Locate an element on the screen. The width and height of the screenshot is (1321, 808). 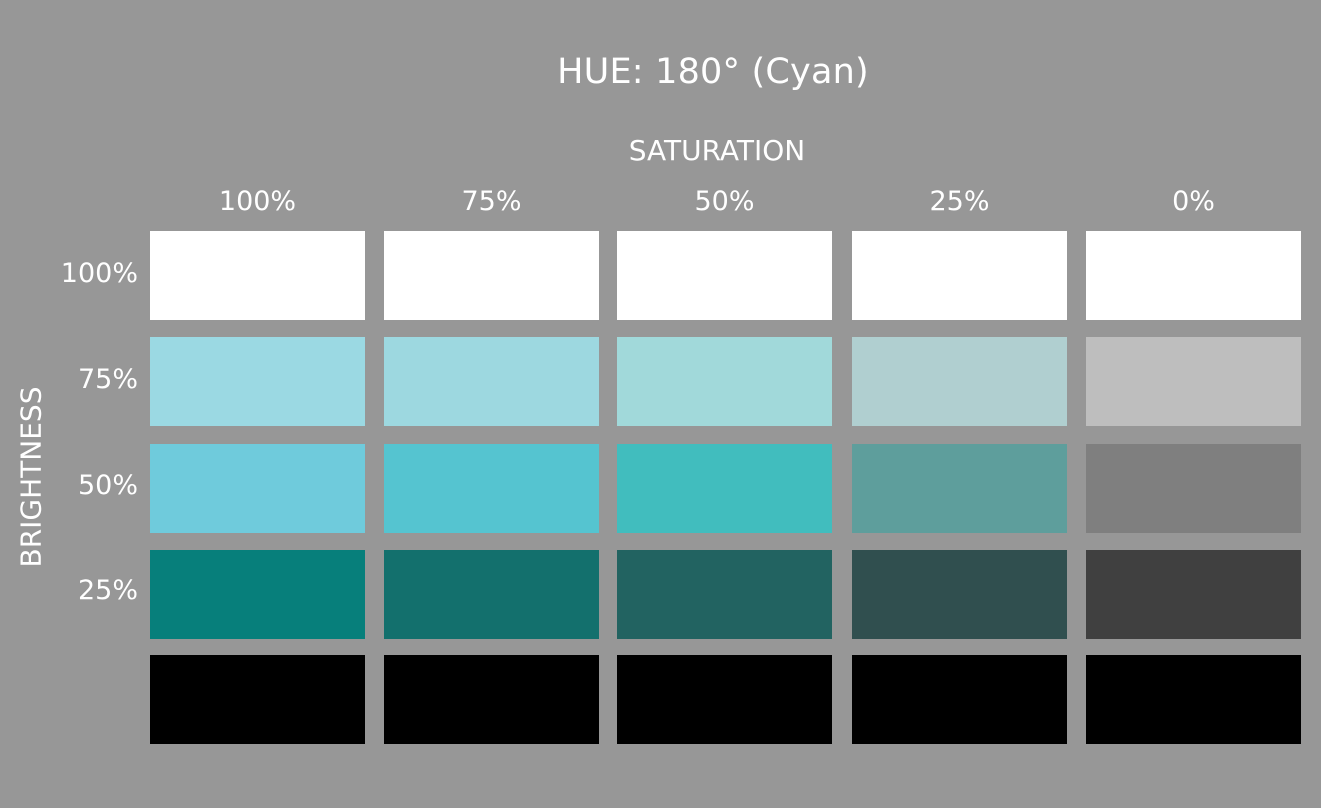
swatch-b25-s100 is located at coordinates (257, 594).